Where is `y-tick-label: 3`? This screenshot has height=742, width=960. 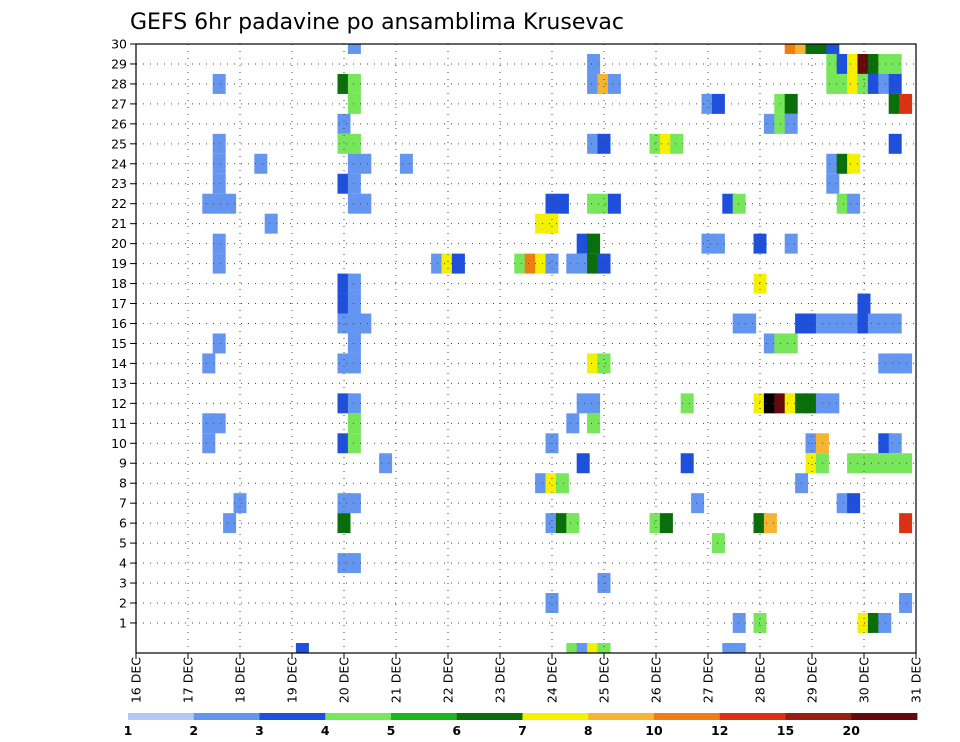
y-tick-label: 3 is located at coordinates (123, 583).